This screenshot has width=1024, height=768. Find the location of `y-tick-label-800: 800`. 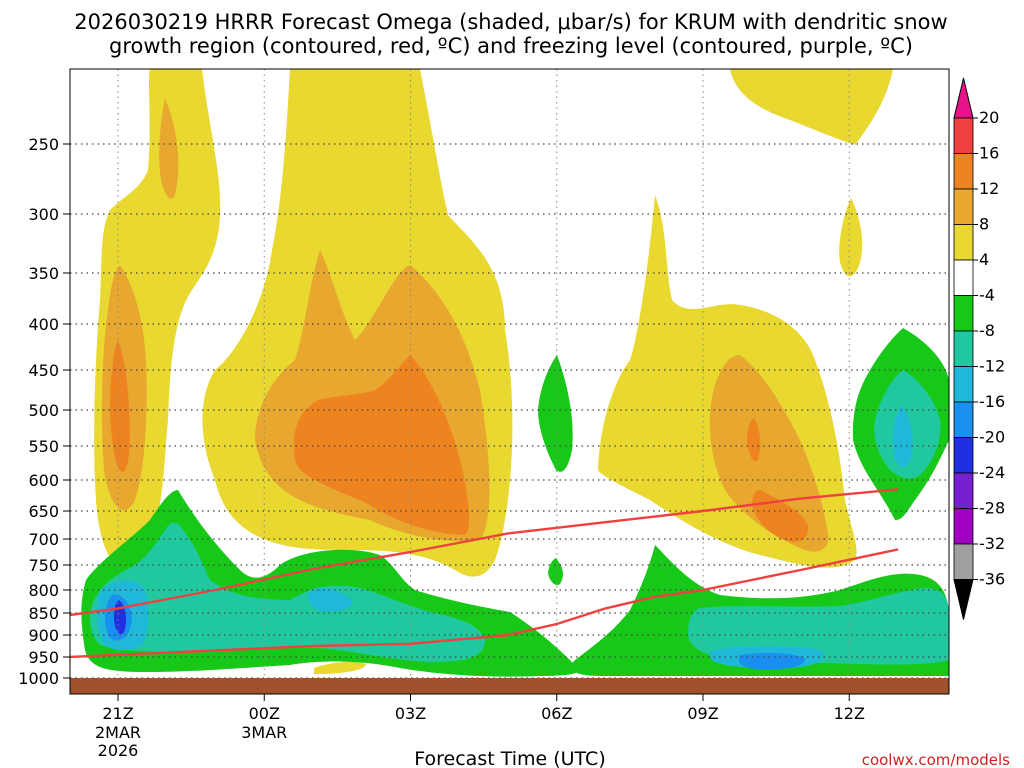

y-tick-label-800: 800 is located at coordinates (43, 590).